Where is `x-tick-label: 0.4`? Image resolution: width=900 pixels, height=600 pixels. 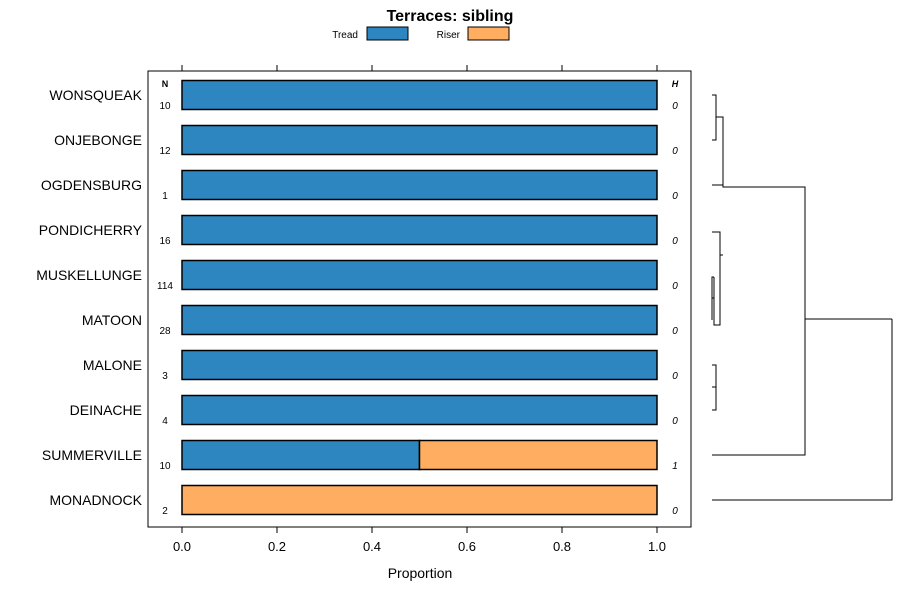 x-tick-label: 0.4 is located at coordinates (372, 546).